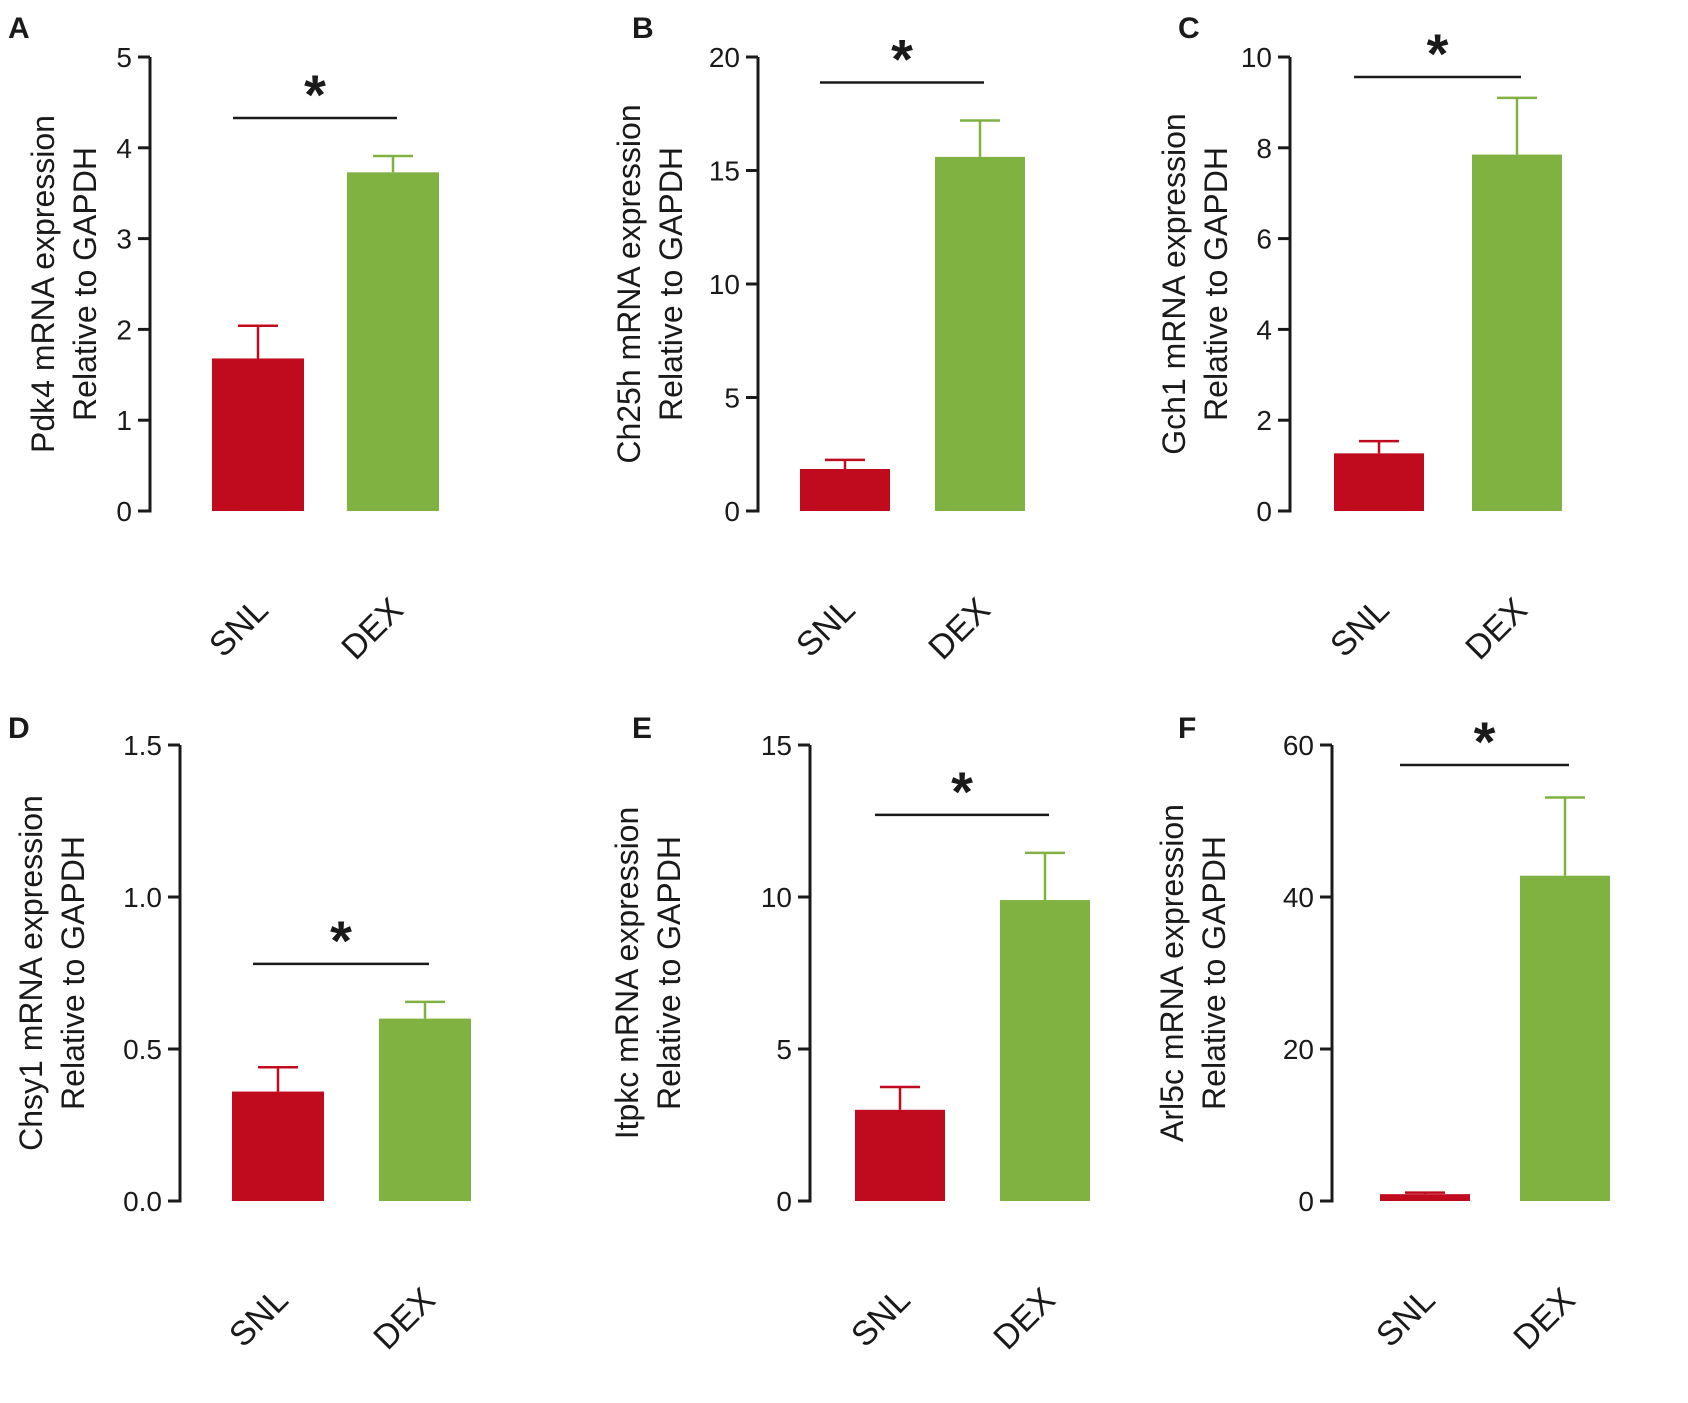  Describe the element at coordinates (142, 745) in the screenshot. I see `y-tick-label: 1.5` at that location.